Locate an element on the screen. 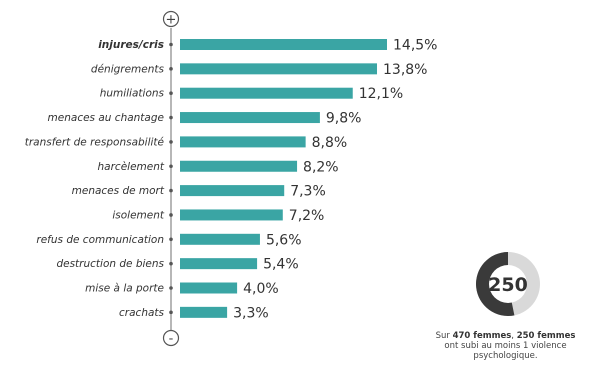 This screenshot has width=593, height=374. minus-circle-icon is located at coordinates (171, 338).